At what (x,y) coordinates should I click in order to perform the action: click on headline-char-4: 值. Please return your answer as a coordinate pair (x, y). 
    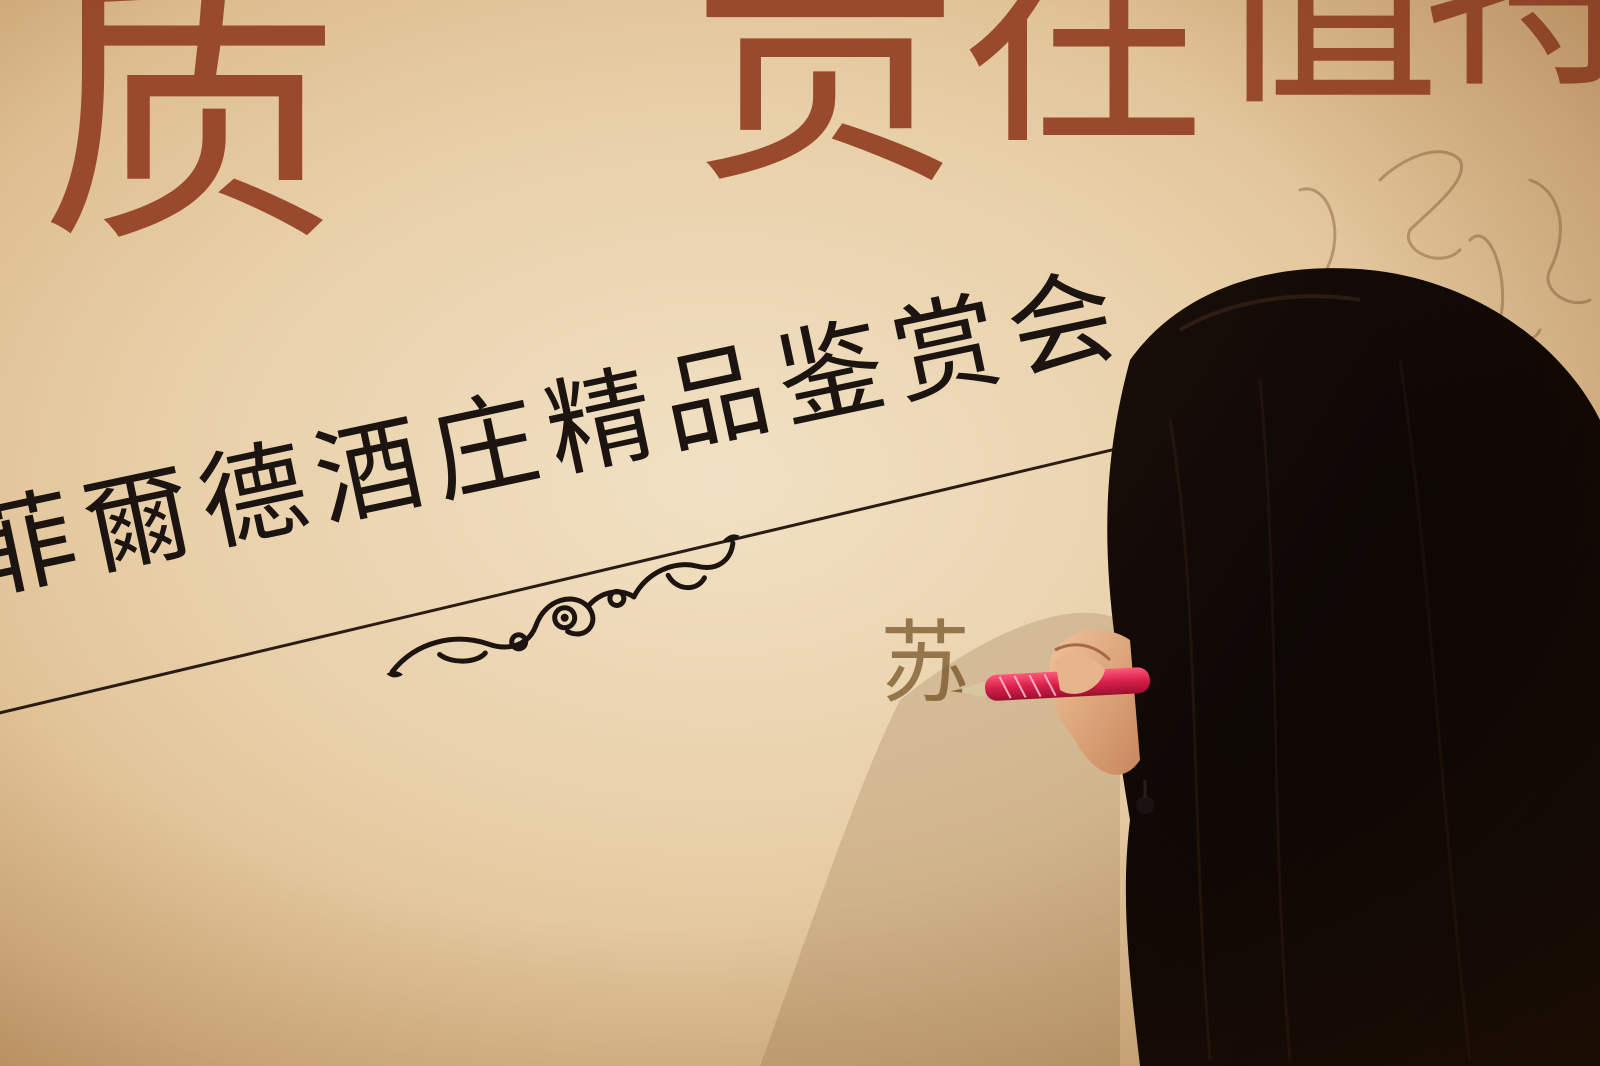
    Looking at the image, I should click on (1325, 69).